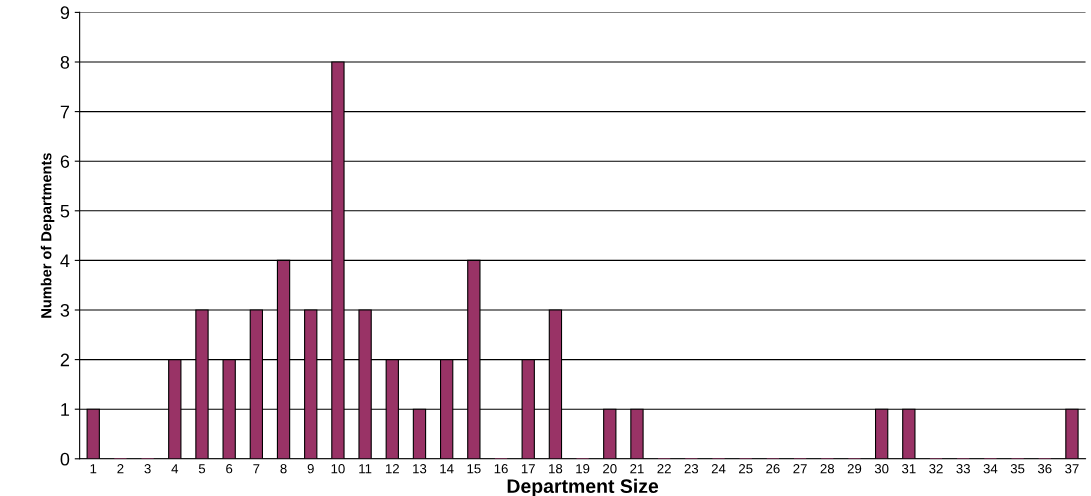 This screenshot has width=1091, height=496. I want to click on x-tick-label: 18, so click(556, 469).